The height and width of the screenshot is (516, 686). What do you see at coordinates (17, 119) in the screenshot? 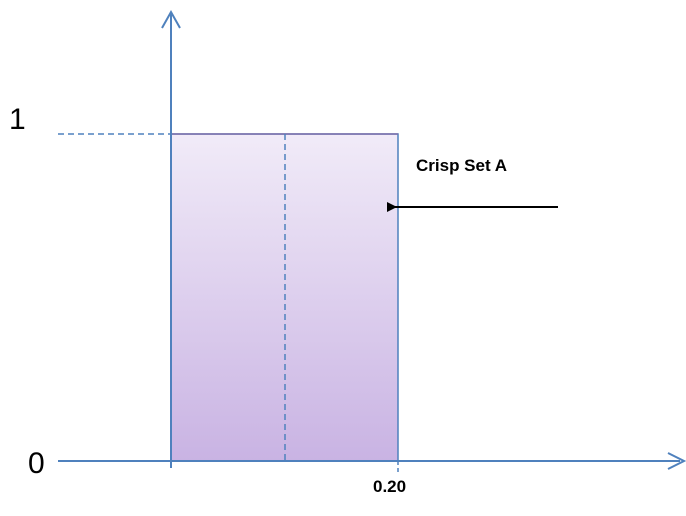
I see `y-tick-label-one: 1` at bounding box center [17, 119].